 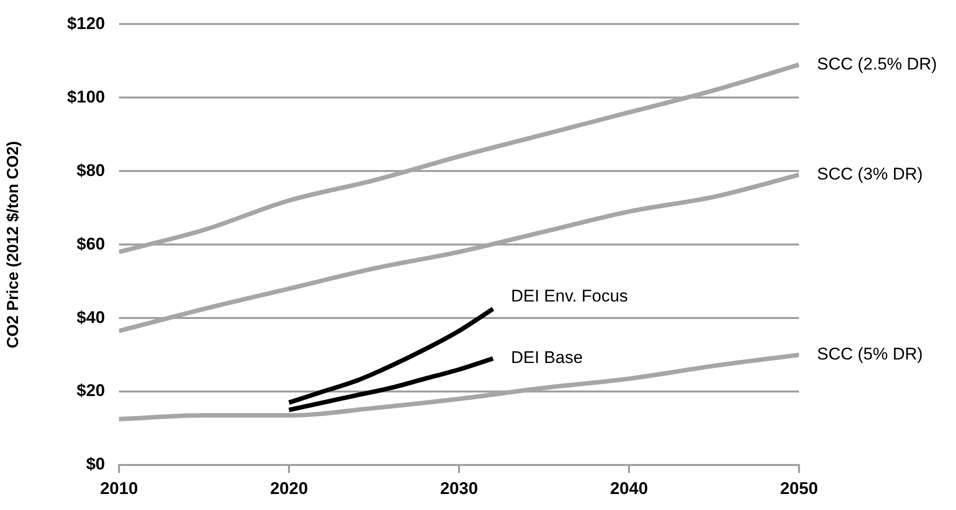 What do you see at coordinates (629, 488) in the screenshot?
I see `x-tick-label: 2040` at bounding box center [629, 488].